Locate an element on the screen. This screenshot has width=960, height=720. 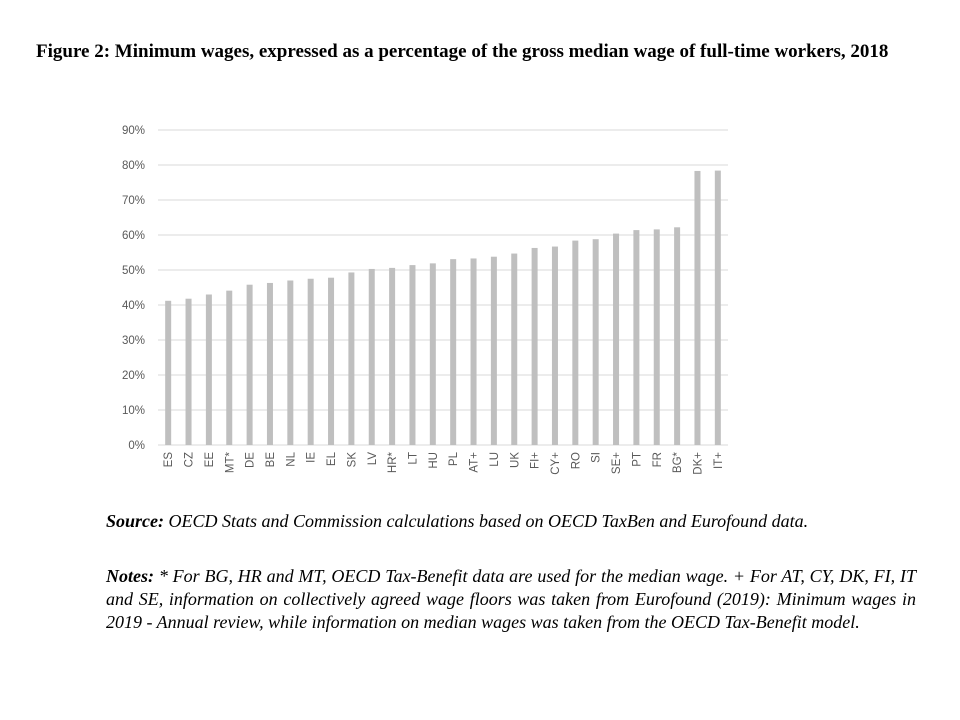
x-tick-label: IE is located at coordinates (312, 457).